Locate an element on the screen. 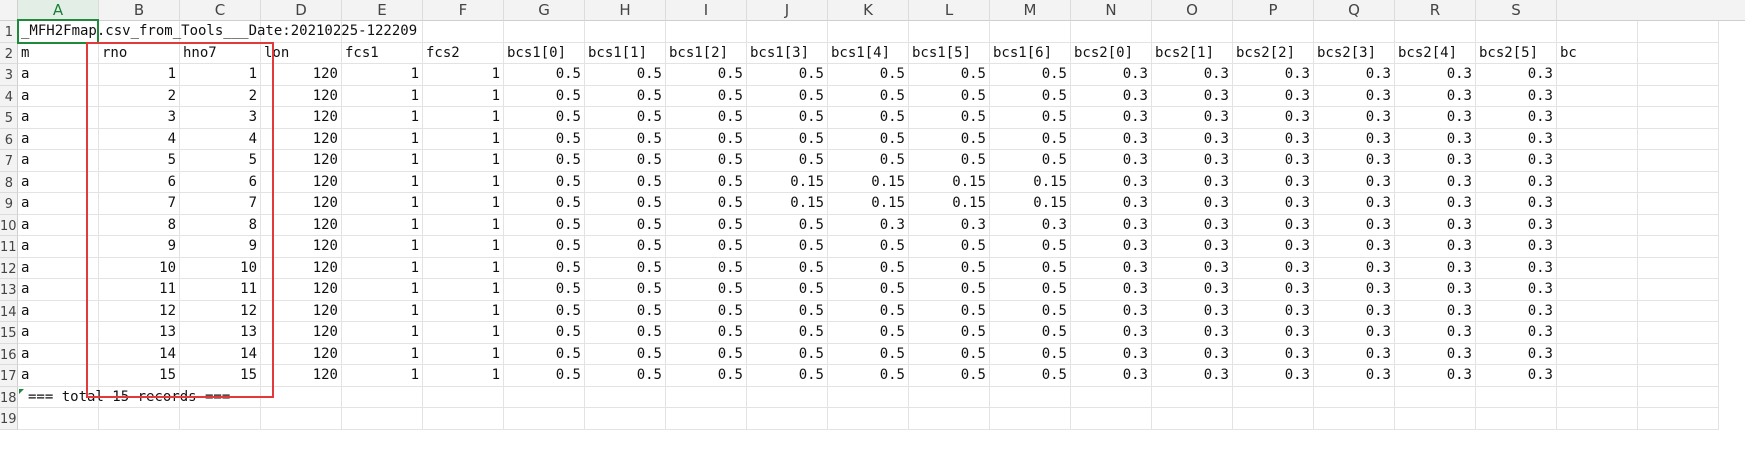 This screenshot has height=471, width=1745. row-header-5: 5 is located at coordinates (9, 118).